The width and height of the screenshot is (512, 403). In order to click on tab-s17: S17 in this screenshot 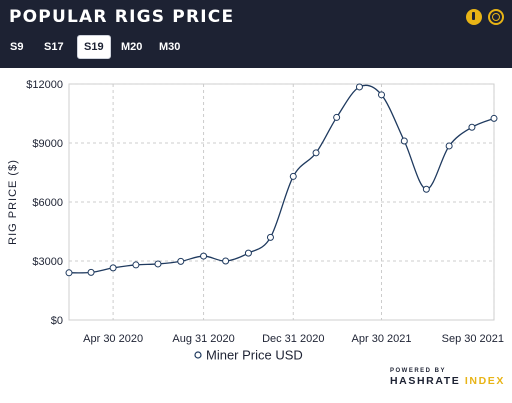, I will do `click(54, 47)`.